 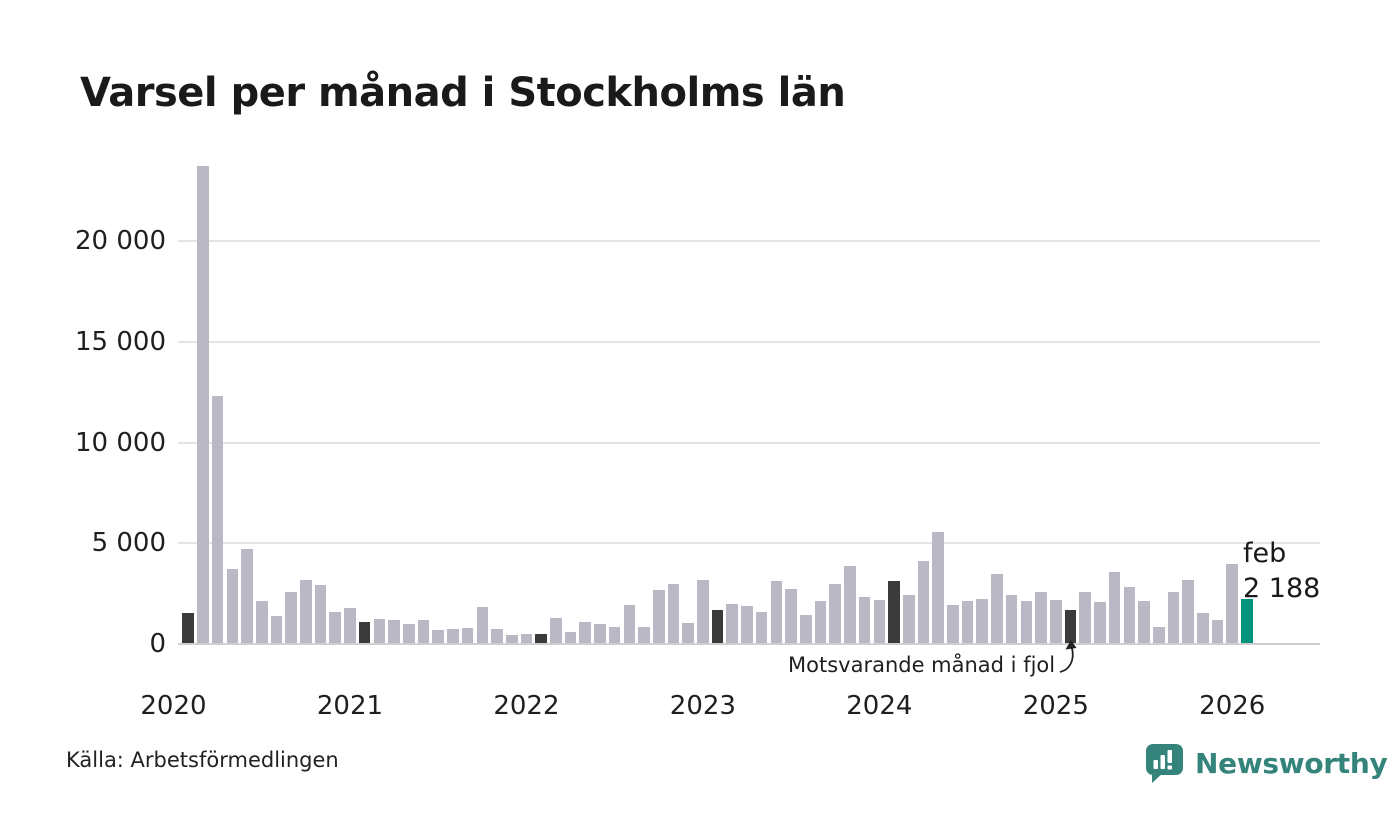 I want to click on bar-2023-nov, so click(x=850, y=604).